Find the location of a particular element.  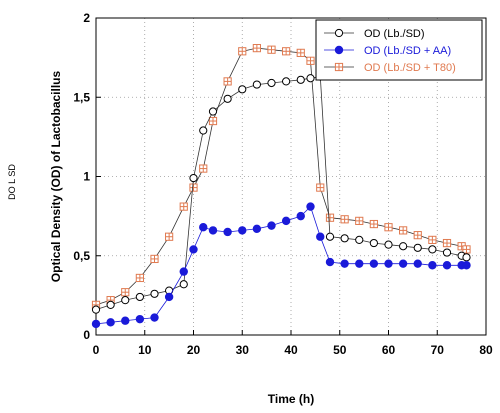

legend-item: OD (Lb./SD + T80) is located at coordinates (390, 68).